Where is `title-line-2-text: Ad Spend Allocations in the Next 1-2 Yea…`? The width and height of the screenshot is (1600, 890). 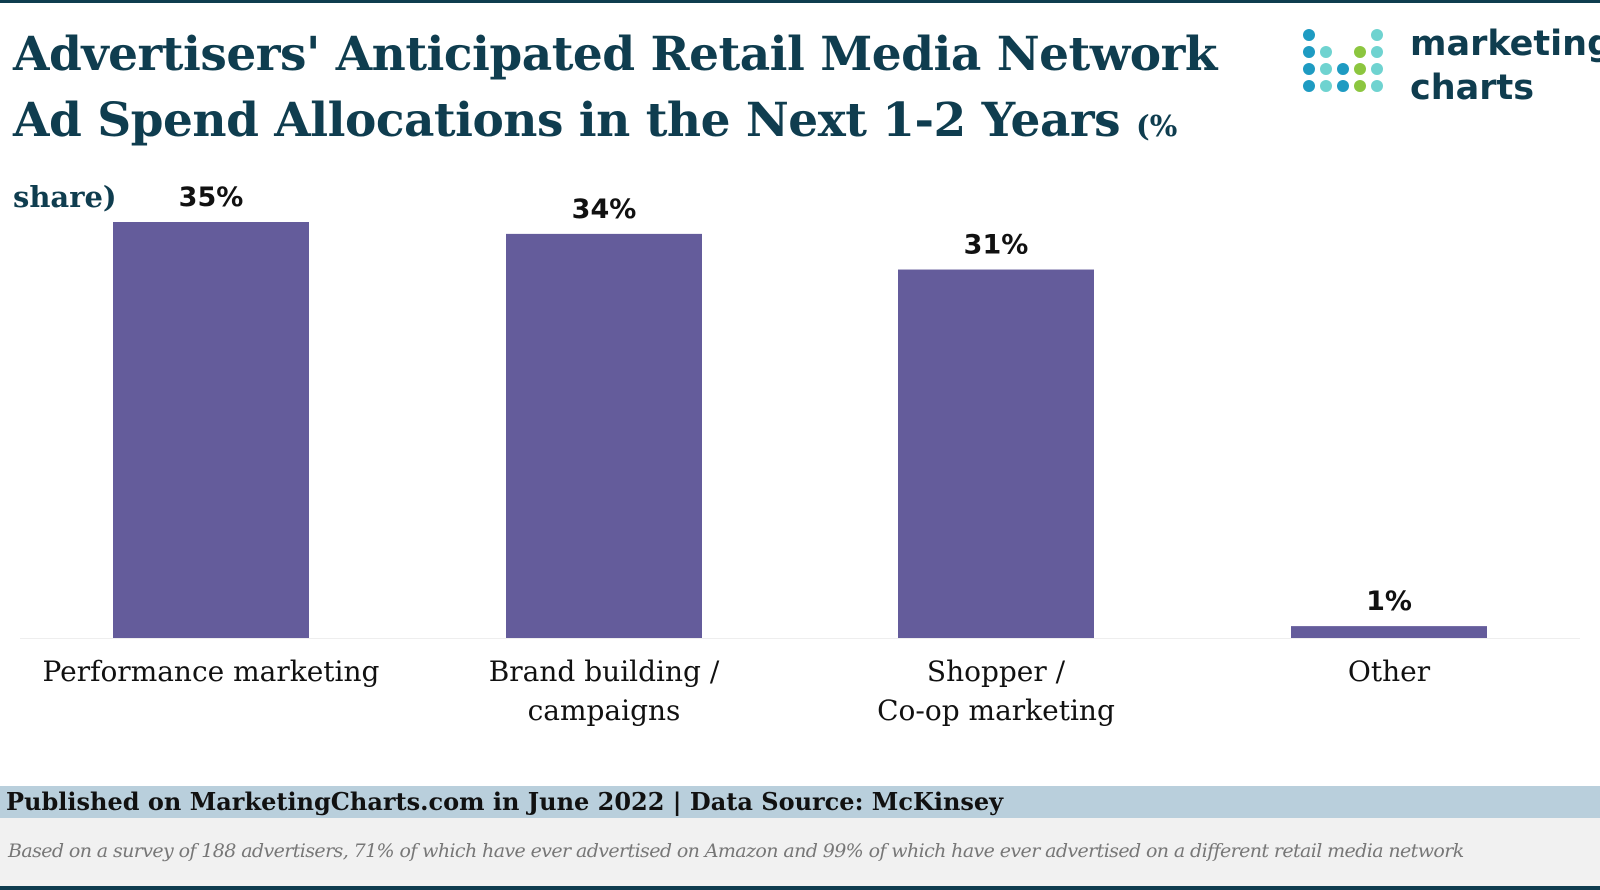
title-line-2-text: Ad Spend Allocations in the Next 1-2 Yea… is located at coordinates (567, 120).